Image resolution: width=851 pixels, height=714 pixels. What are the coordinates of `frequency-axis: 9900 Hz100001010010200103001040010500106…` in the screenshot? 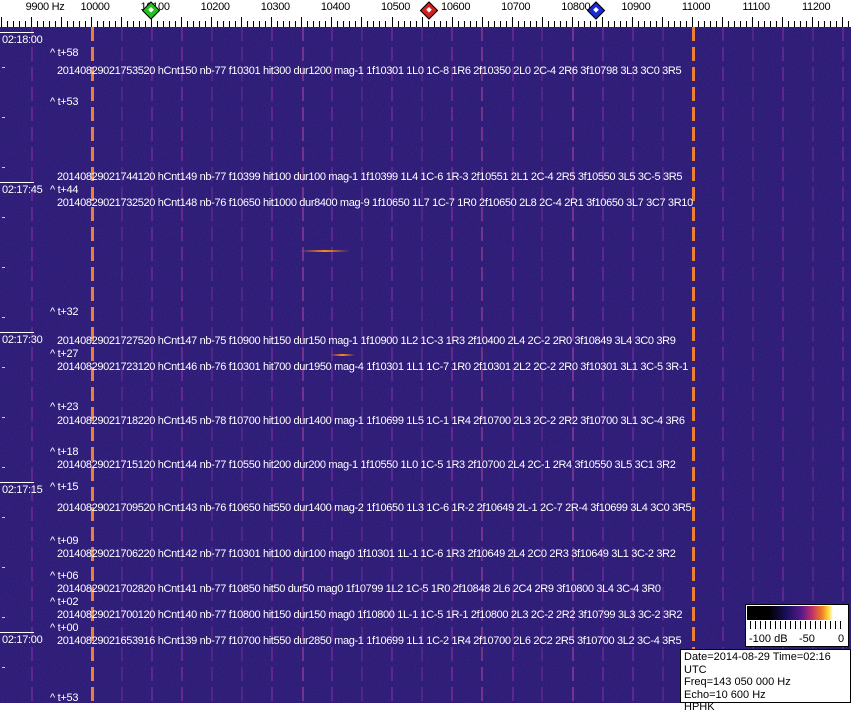 It's located at (425, 13).